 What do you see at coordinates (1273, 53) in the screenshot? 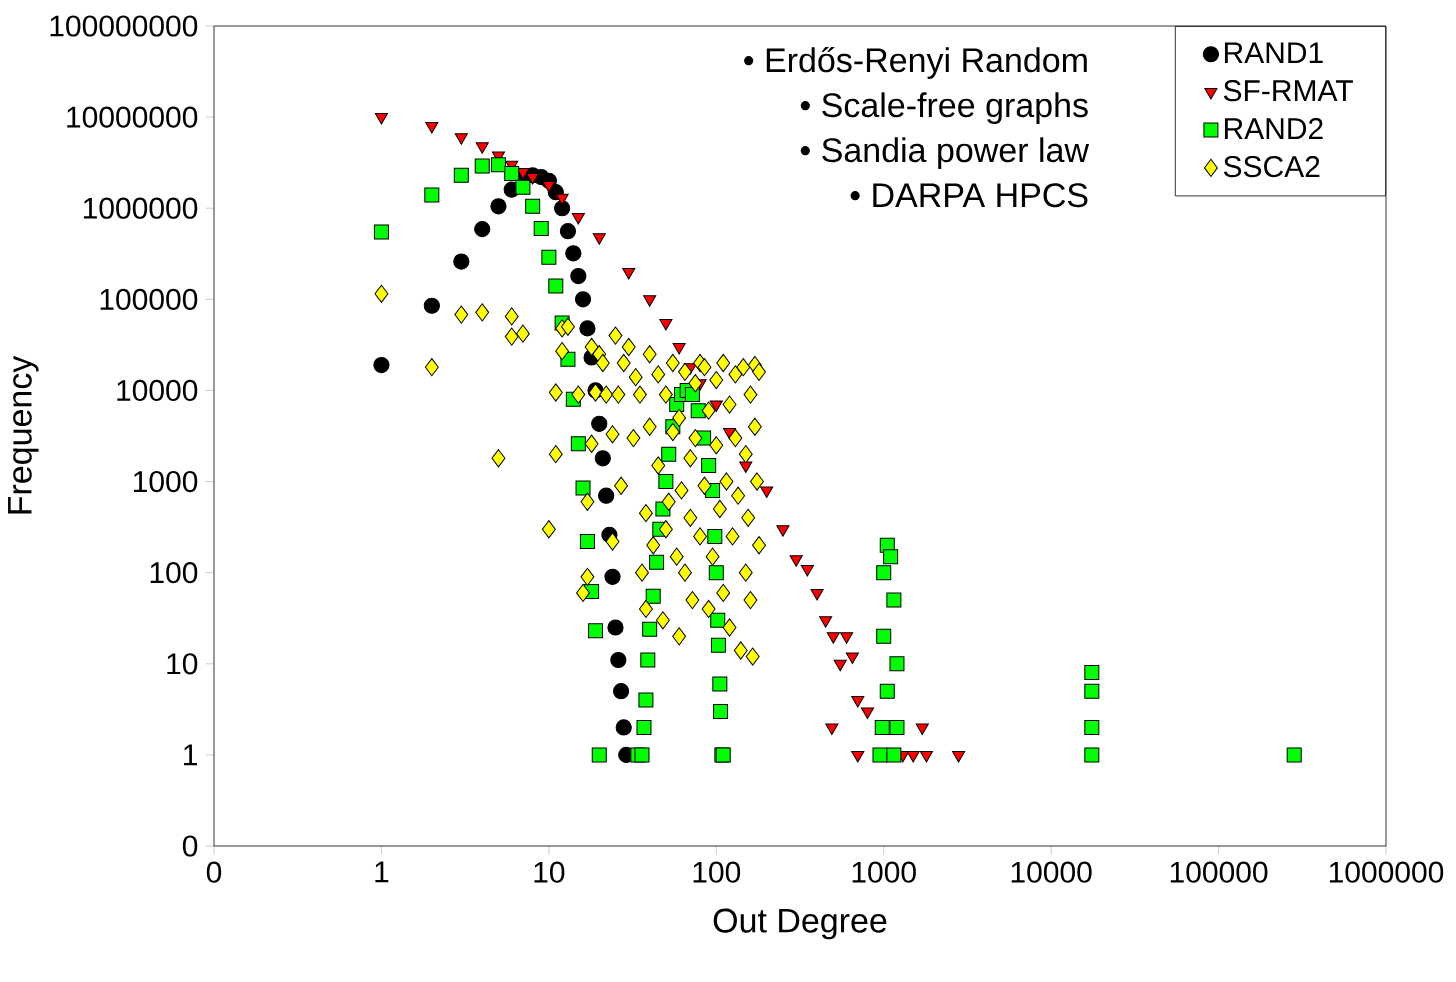
I see `legend-label: RAND1` at bounding box center [1273, 53].